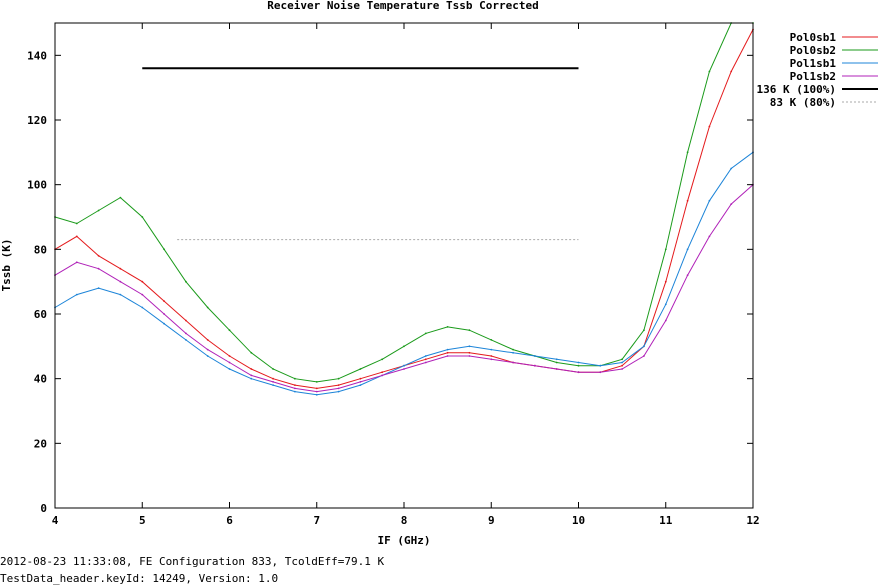 The width and height of the screenshot is (880, 586). What do you see at coordinates (142, 520) in the screenshot?
I see `x-tick-label: 5` at bounding box center [142, 520].